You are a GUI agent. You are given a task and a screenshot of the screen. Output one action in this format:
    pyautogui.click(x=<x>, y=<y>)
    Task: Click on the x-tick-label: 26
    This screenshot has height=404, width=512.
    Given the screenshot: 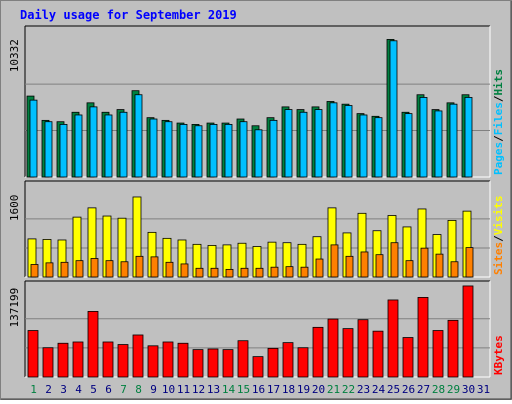 What is the action you would take?
    pyautogui.click(x=408, y=389)
    